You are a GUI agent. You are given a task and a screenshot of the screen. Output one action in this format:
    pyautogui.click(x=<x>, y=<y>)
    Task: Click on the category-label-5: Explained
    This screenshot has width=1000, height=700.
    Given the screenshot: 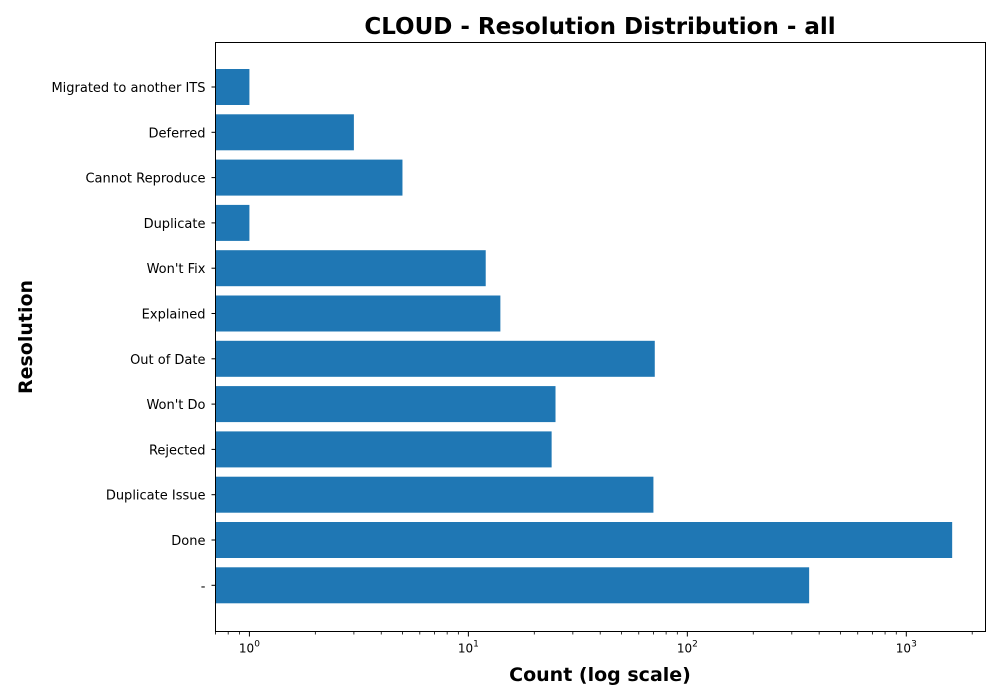 What is the action you would take?
    pyautogui.click(x=174, y=315)
    